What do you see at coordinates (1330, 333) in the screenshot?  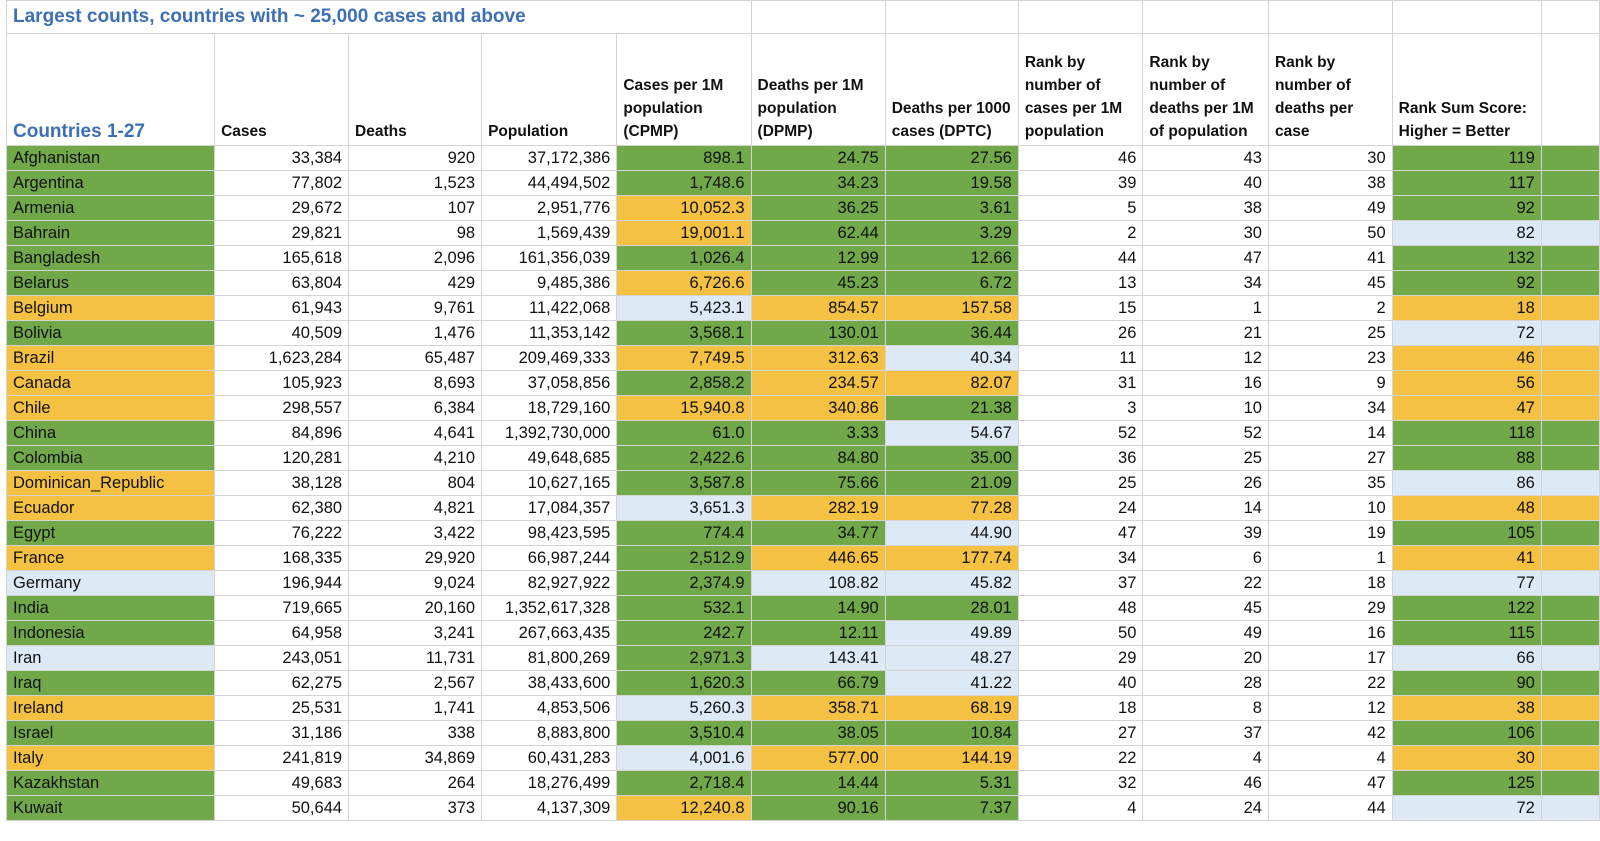 I see `rank-death-case-cell: 25` at bounding box center [1330, 333].